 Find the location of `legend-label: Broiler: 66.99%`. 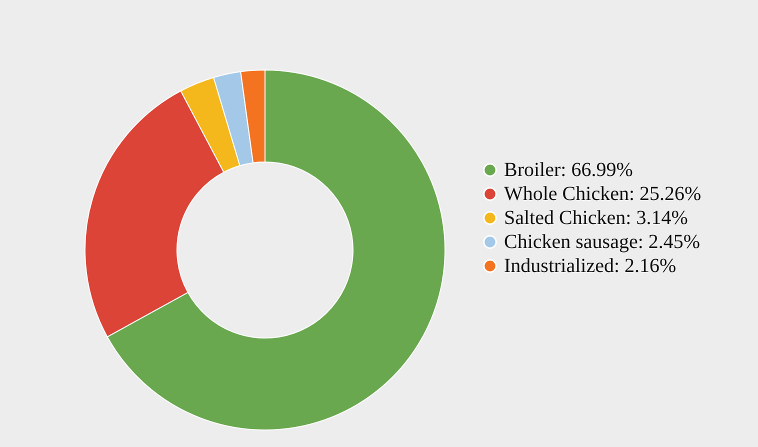

legend-label: Broiler: 66.99% is located at coordinates (568, 170).